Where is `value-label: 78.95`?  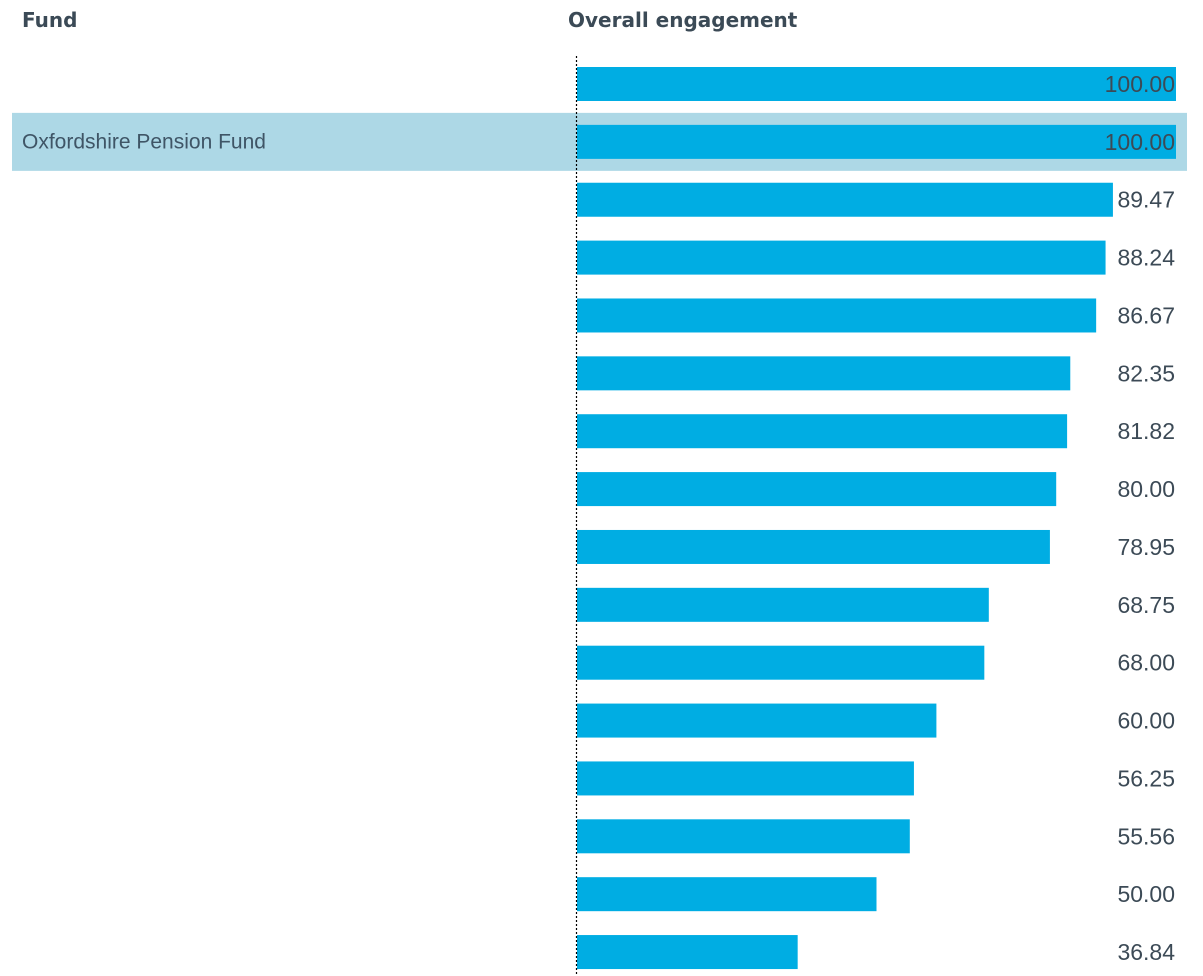 value-label: 78.95 is located at coordinates (1146, 547).